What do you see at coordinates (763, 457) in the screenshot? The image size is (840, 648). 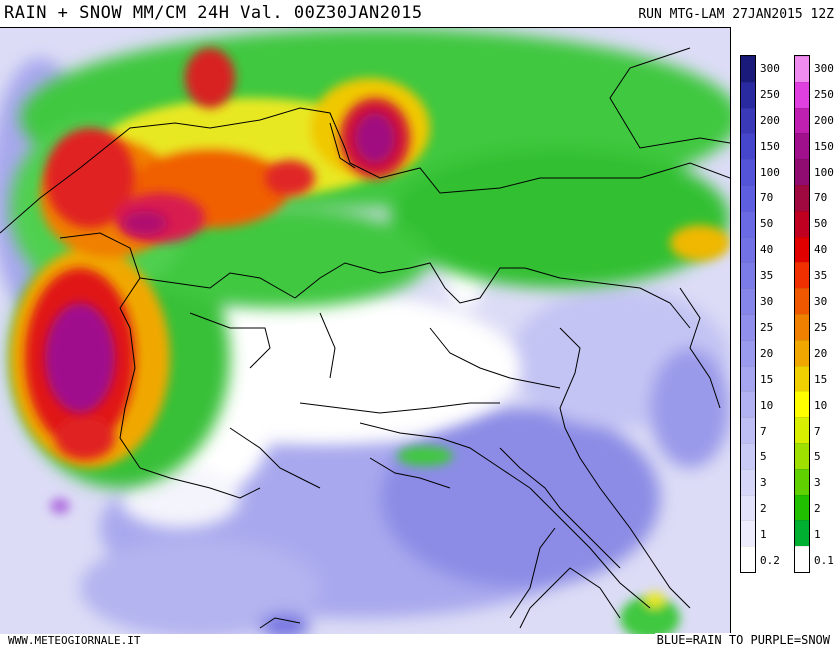 I see `rain-scale-label: 5` at bounding box center [763, 457].